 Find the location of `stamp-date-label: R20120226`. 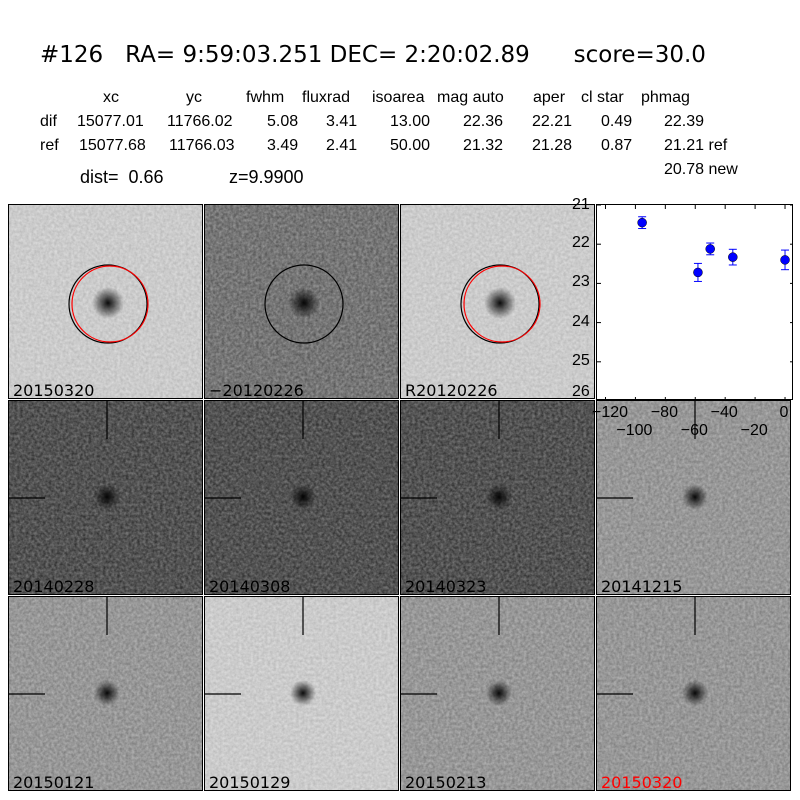

stamp-date-label: R20120226 is located at coordinates (451, 390).